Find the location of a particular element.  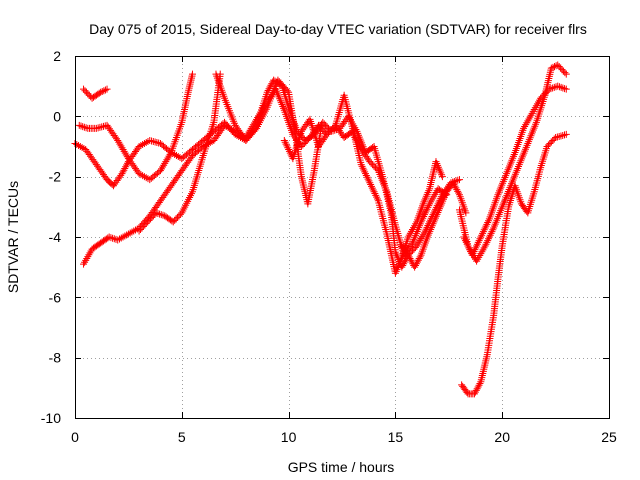

x-tick-label: 10 is located at coordinates (289, 437).